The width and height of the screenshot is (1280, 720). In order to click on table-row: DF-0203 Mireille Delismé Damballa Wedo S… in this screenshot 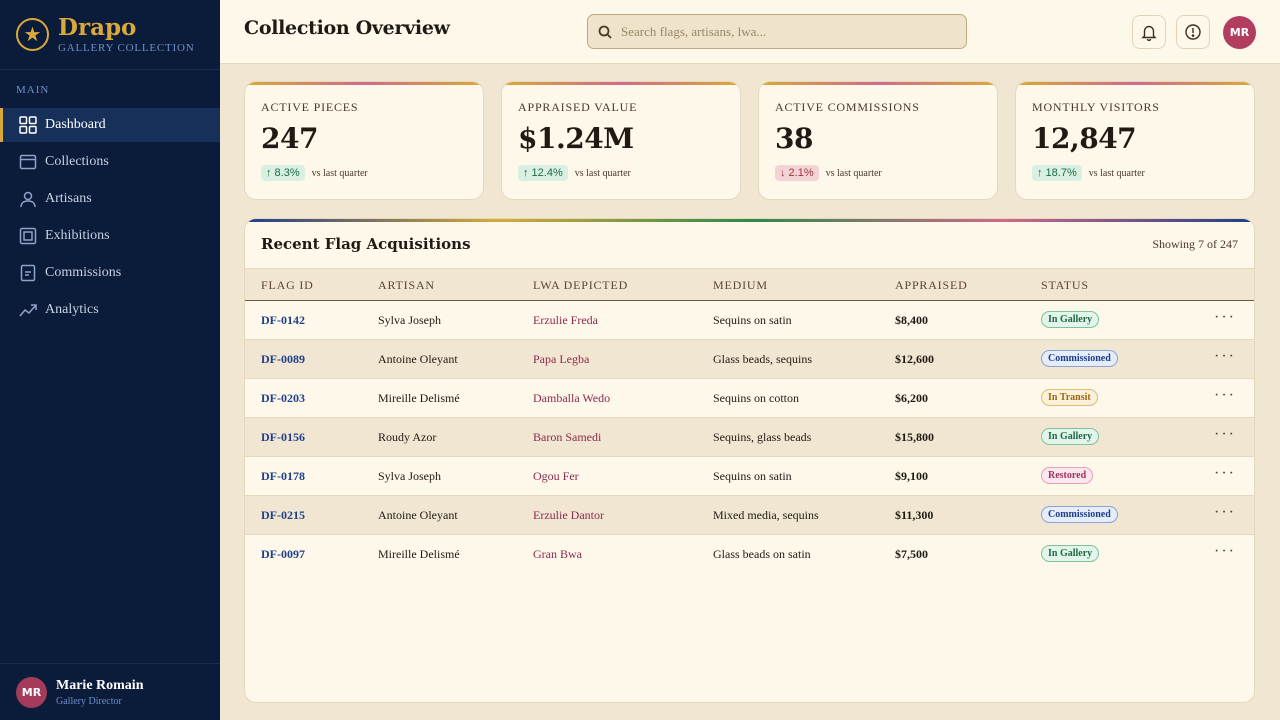, I will do `click(749, 398)`.